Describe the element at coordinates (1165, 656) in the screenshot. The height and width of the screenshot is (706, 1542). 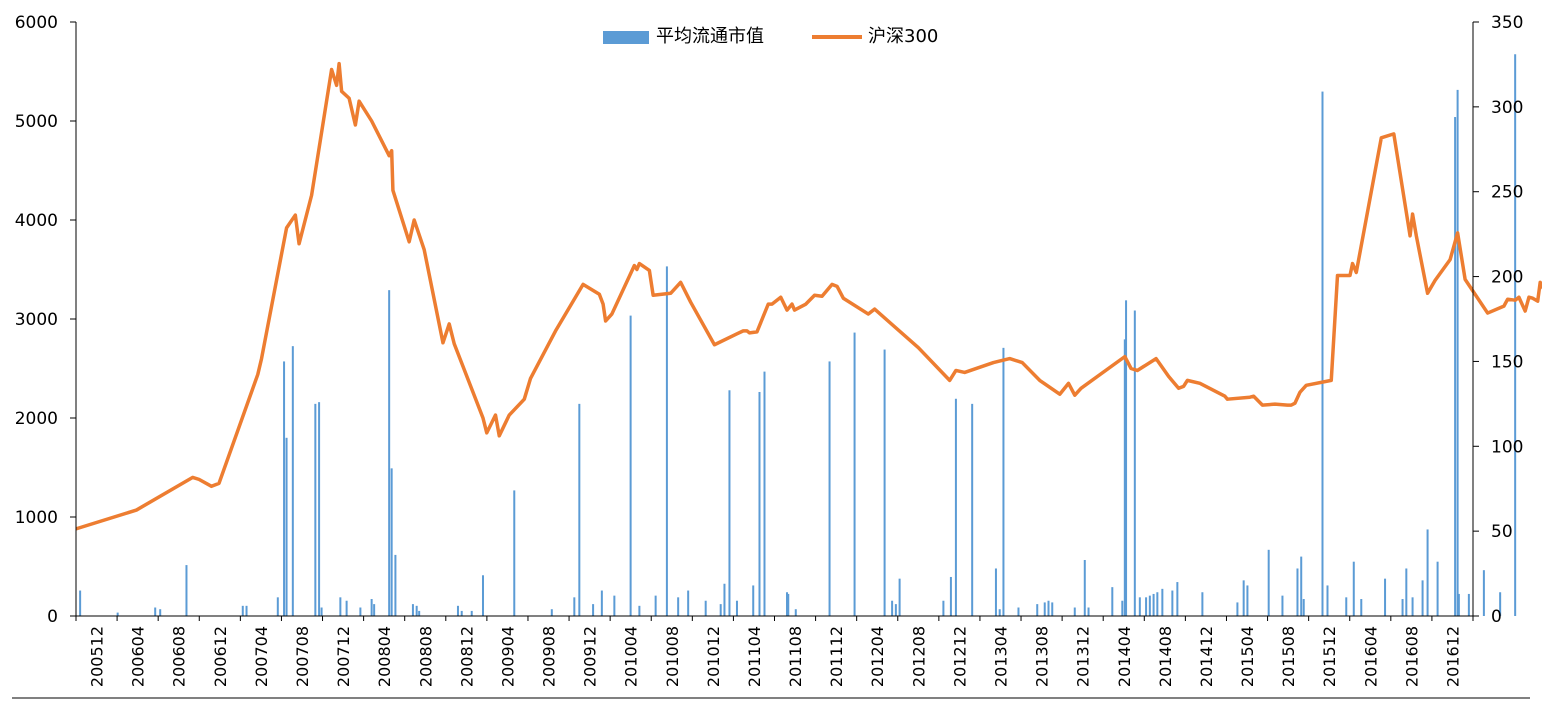
I see `x-tick-label-26: 201408` at that location.